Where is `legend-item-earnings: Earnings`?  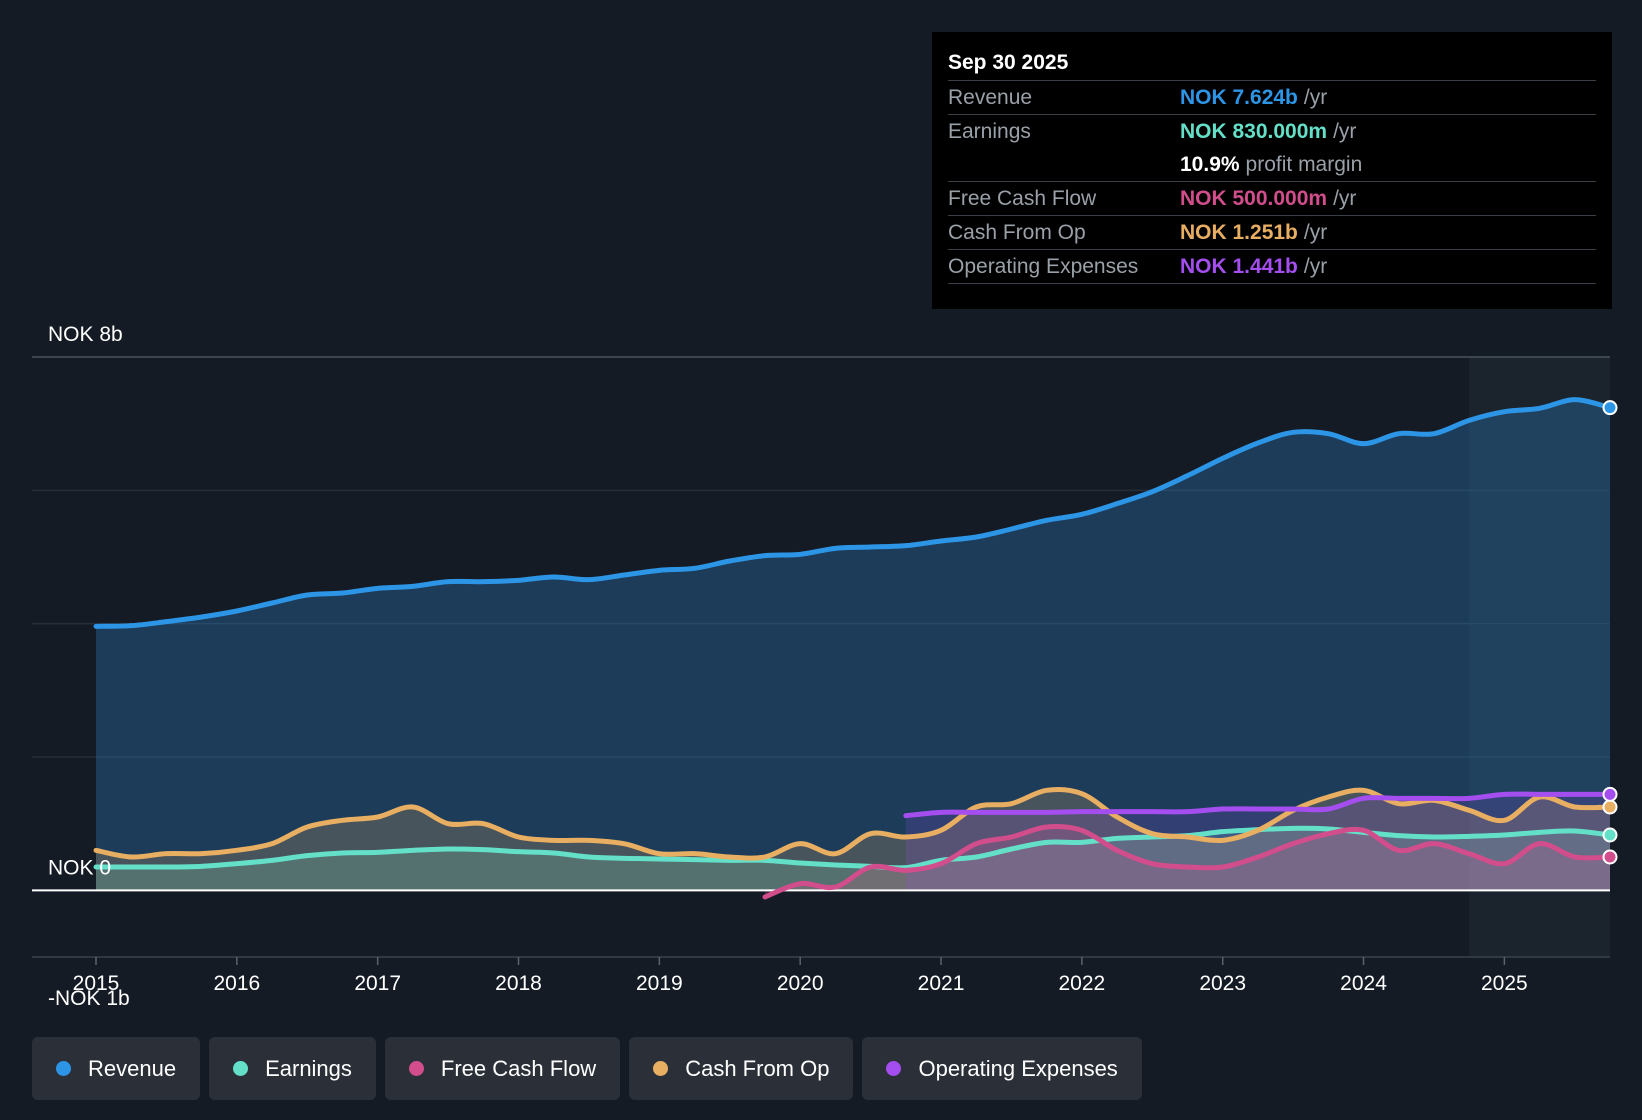 legend-item-earnings: Earnings is located at coordinates (292, 1068).